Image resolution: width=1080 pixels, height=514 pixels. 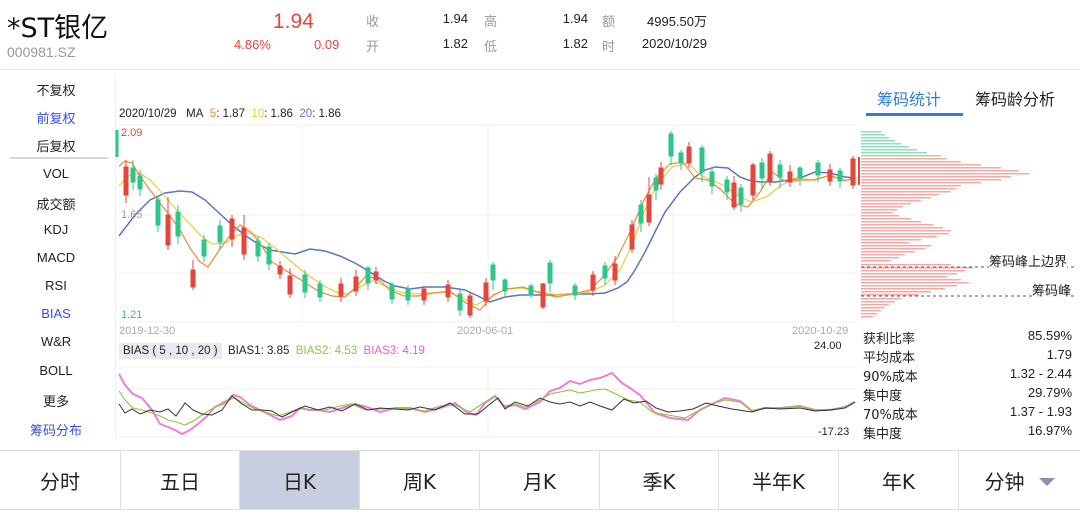 I want to click on stat-label-concentration-70: 集中度, so click(x=883, y=434).